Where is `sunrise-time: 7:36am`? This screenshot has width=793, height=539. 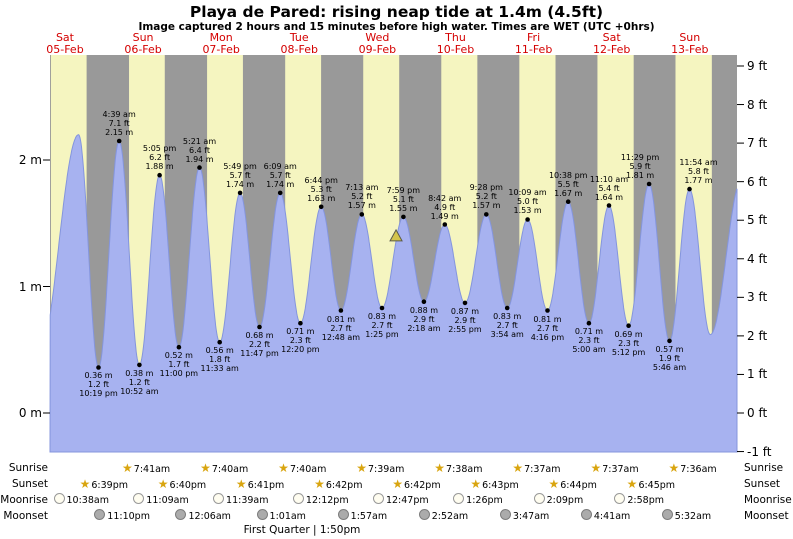
sunrise-time: 7:36am is located at coordinates (698, 469).